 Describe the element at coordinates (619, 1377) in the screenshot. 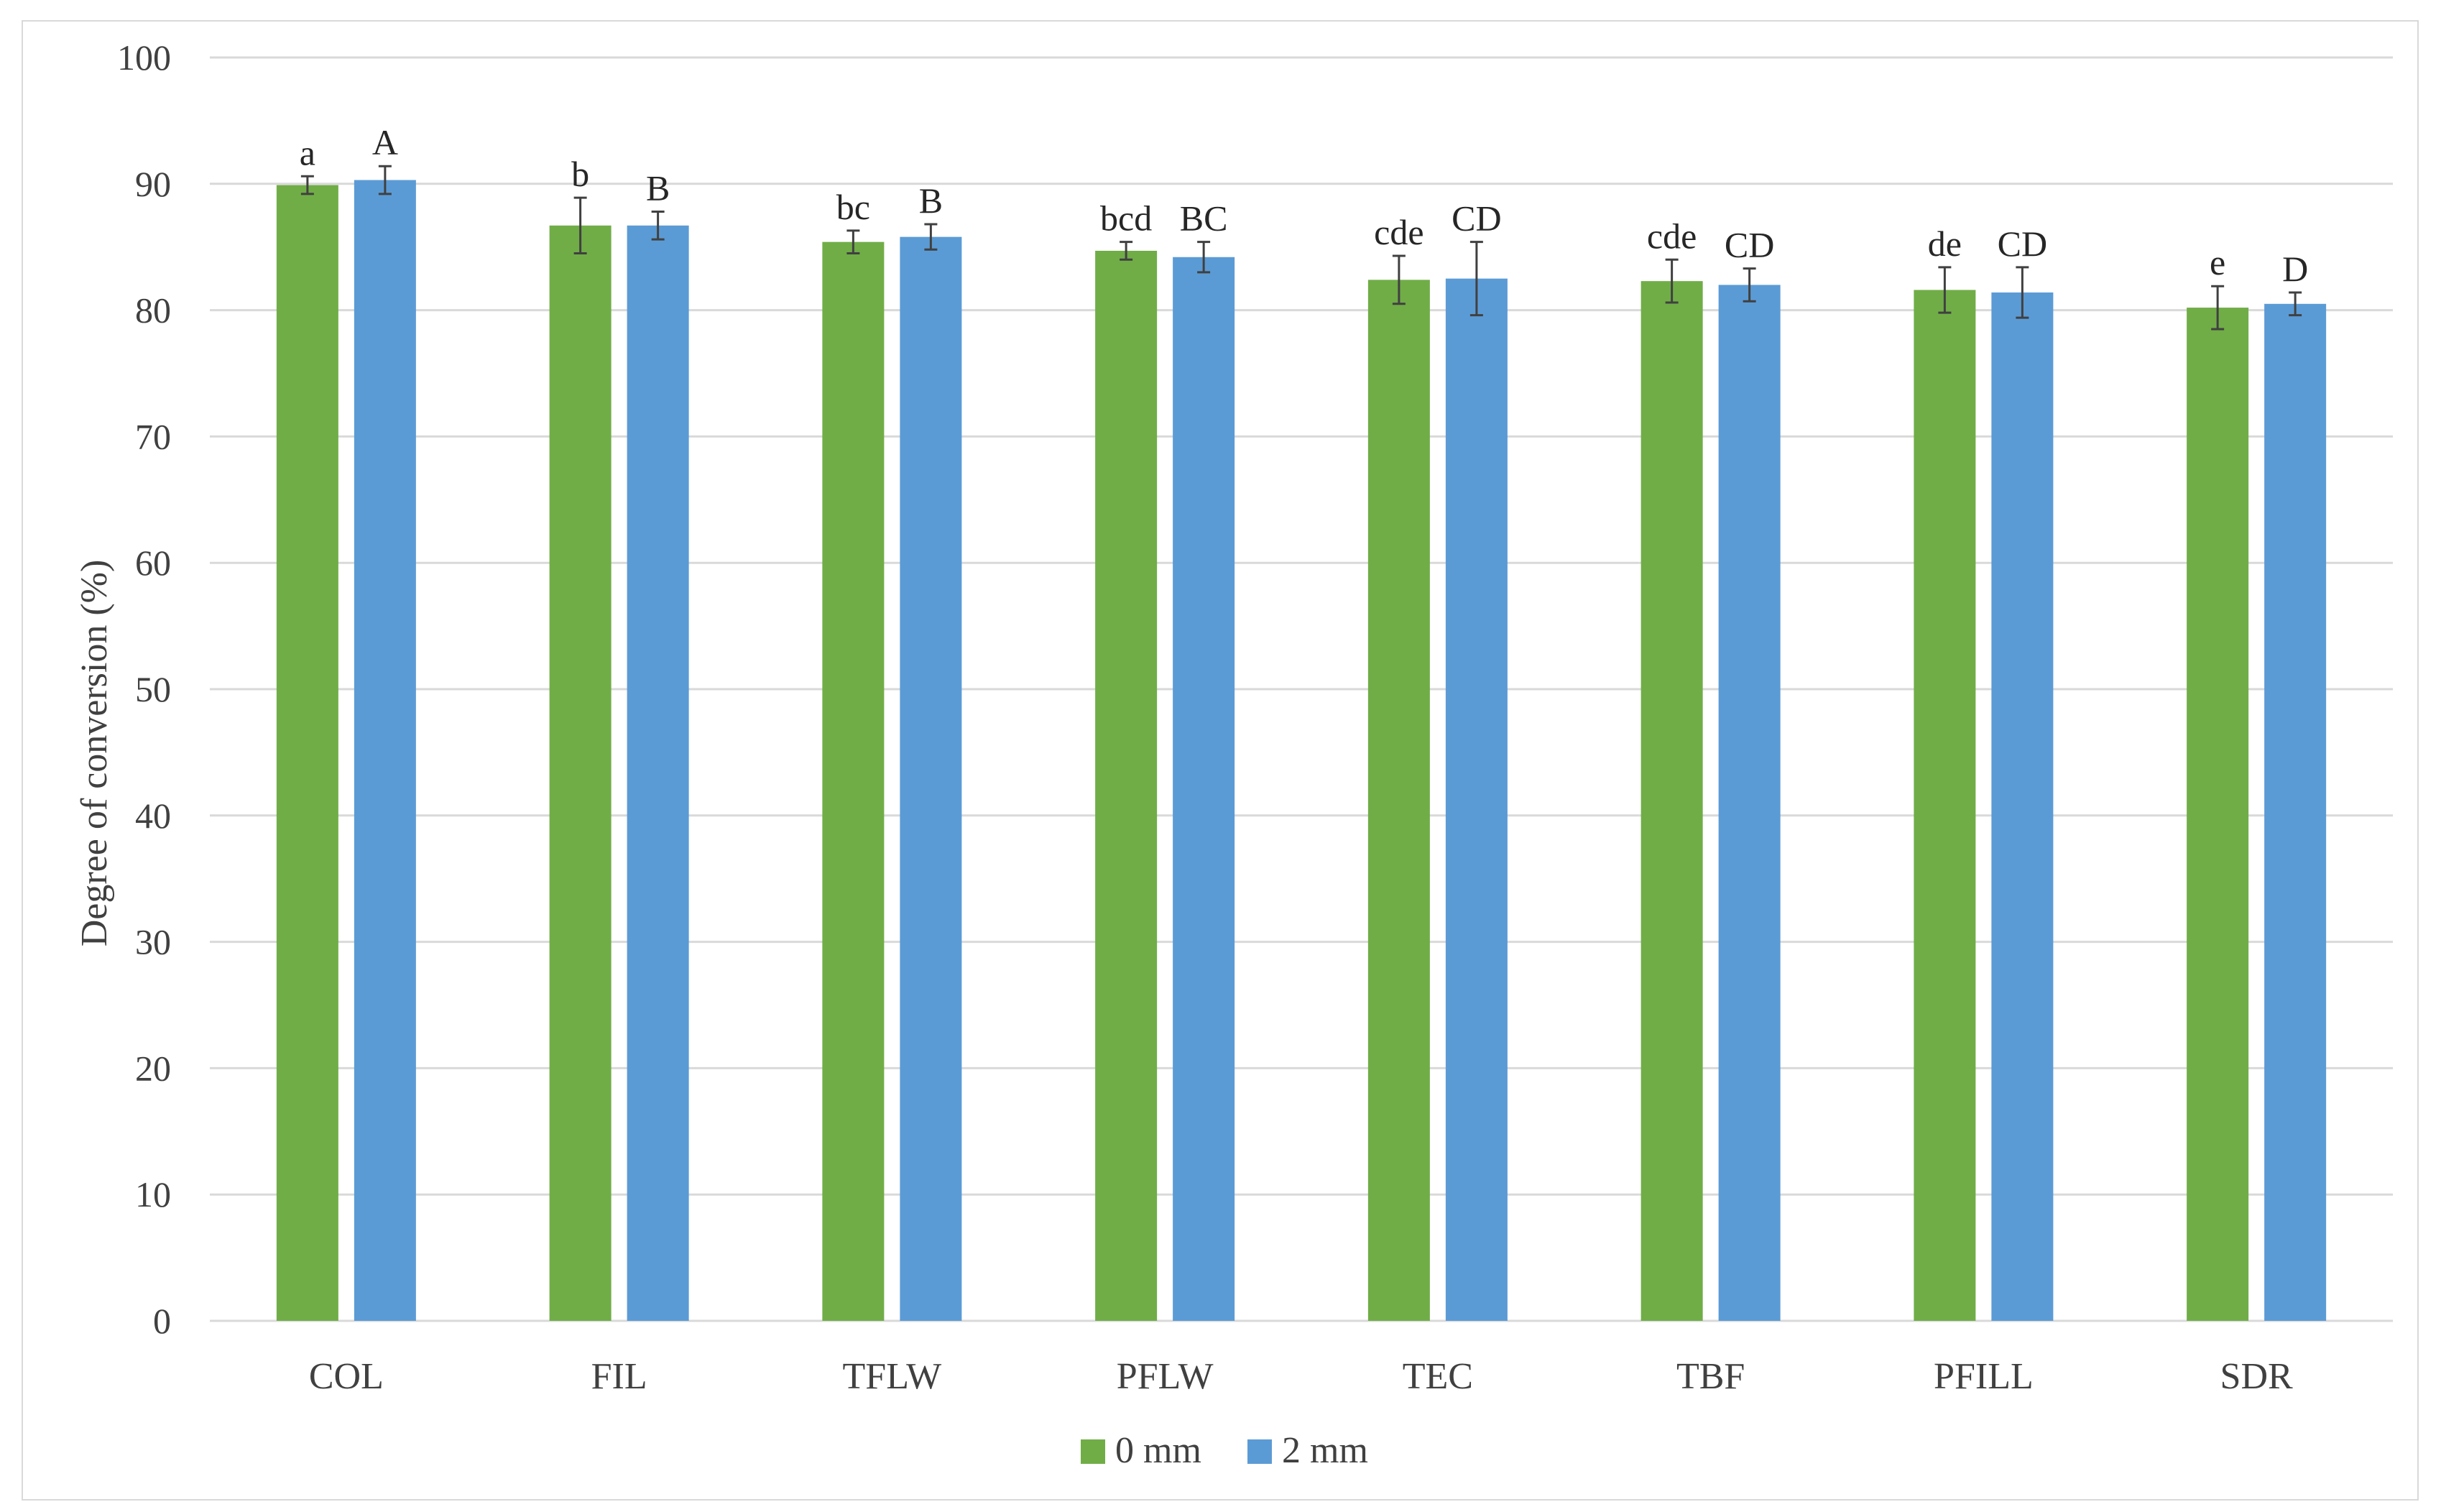

I see `x-tick-label-fil: FIL` at that location.